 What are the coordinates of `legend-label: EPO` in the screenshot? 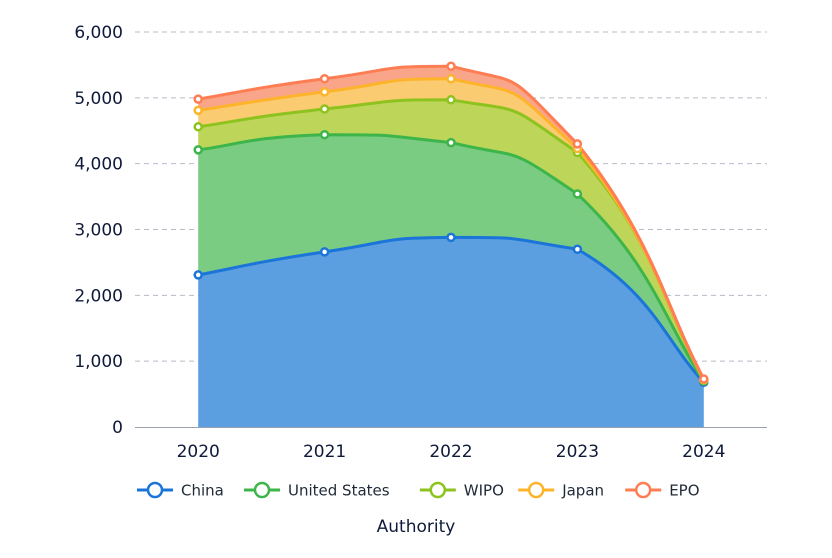 It's located at (684, 491).